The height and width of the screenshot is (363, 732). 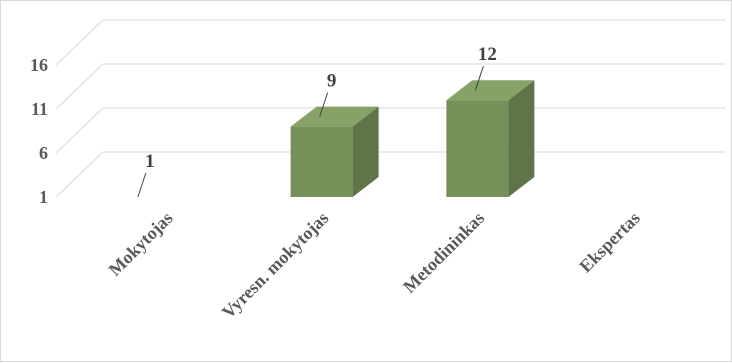 What do you see at coordinates (443, 252) in the screenshot?
I see `category-label: Metodininkas` at bounding box center [443, 252].